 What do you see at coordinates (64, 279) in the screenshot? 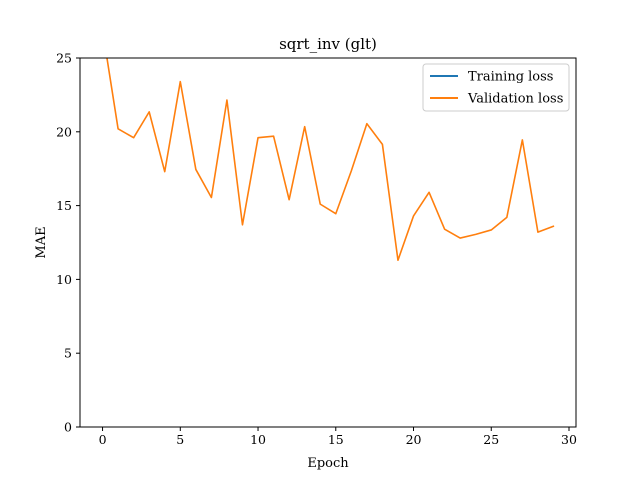
I see `y-tick-label: 10` at bounding box center [64, 279].